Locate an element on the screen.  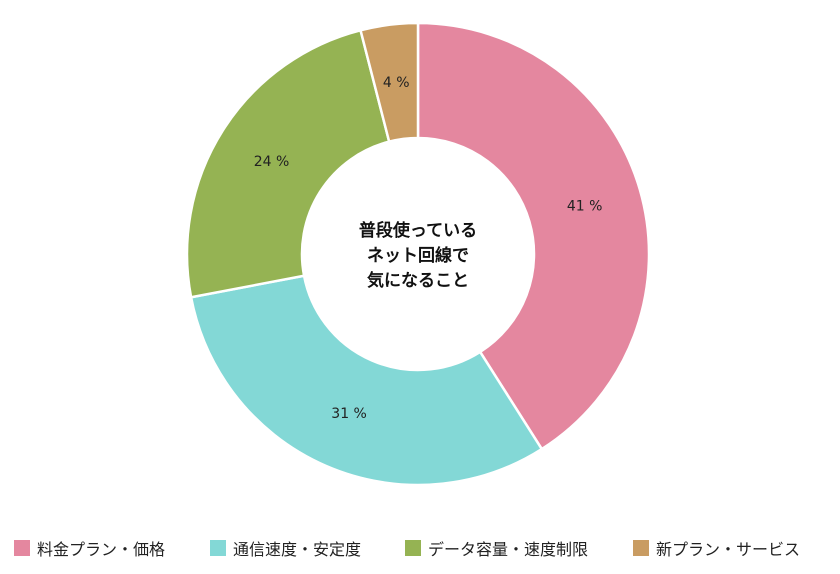
legend-swatch-data is located at coordinates (413, 548).